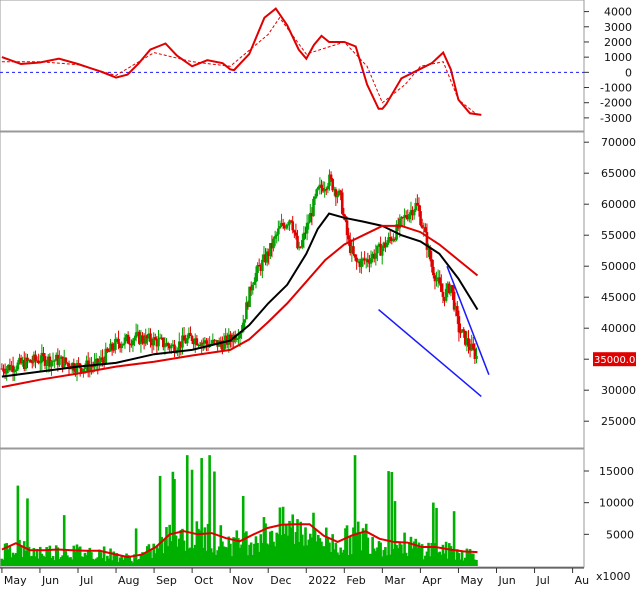  What do you see at coordinates (86, 580) in the screenshot?
I see `x-tick-label: Jul` at bounding box center [86, 580].